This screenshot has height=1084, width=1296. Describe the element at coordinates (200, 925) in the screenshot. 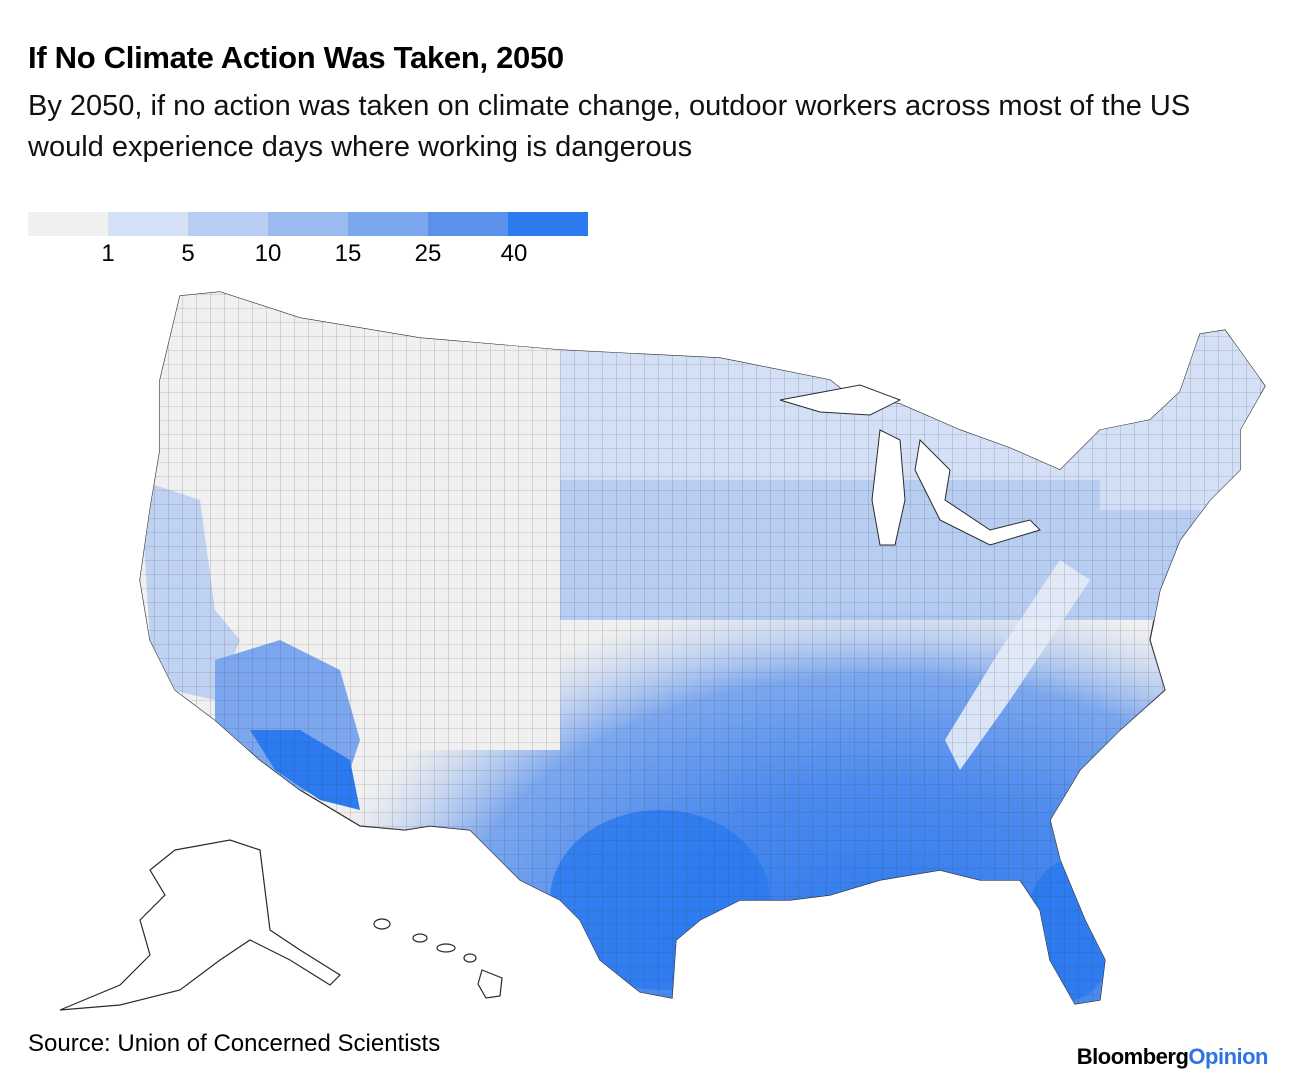

I see `alaska-outline` at that location.